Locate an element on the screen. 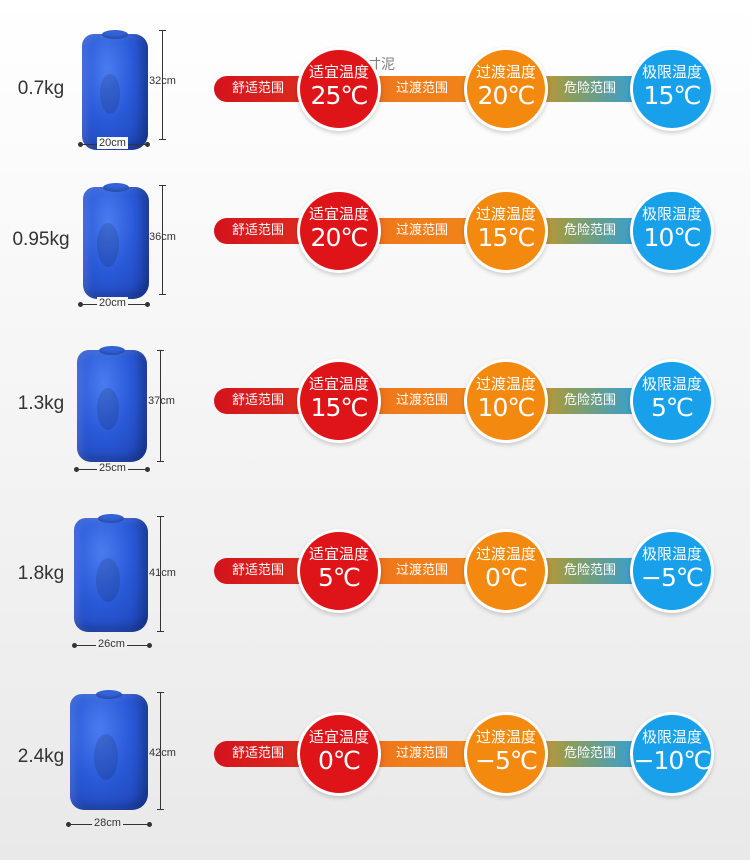 The image size is (750, 860). weight-label: 1.3kg is located at coordinates (41, 403).